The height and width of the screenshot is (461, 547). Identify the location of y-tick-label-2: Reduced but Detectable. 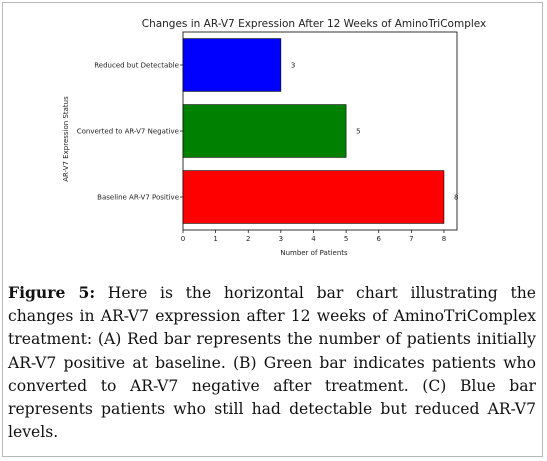
(136, 66).